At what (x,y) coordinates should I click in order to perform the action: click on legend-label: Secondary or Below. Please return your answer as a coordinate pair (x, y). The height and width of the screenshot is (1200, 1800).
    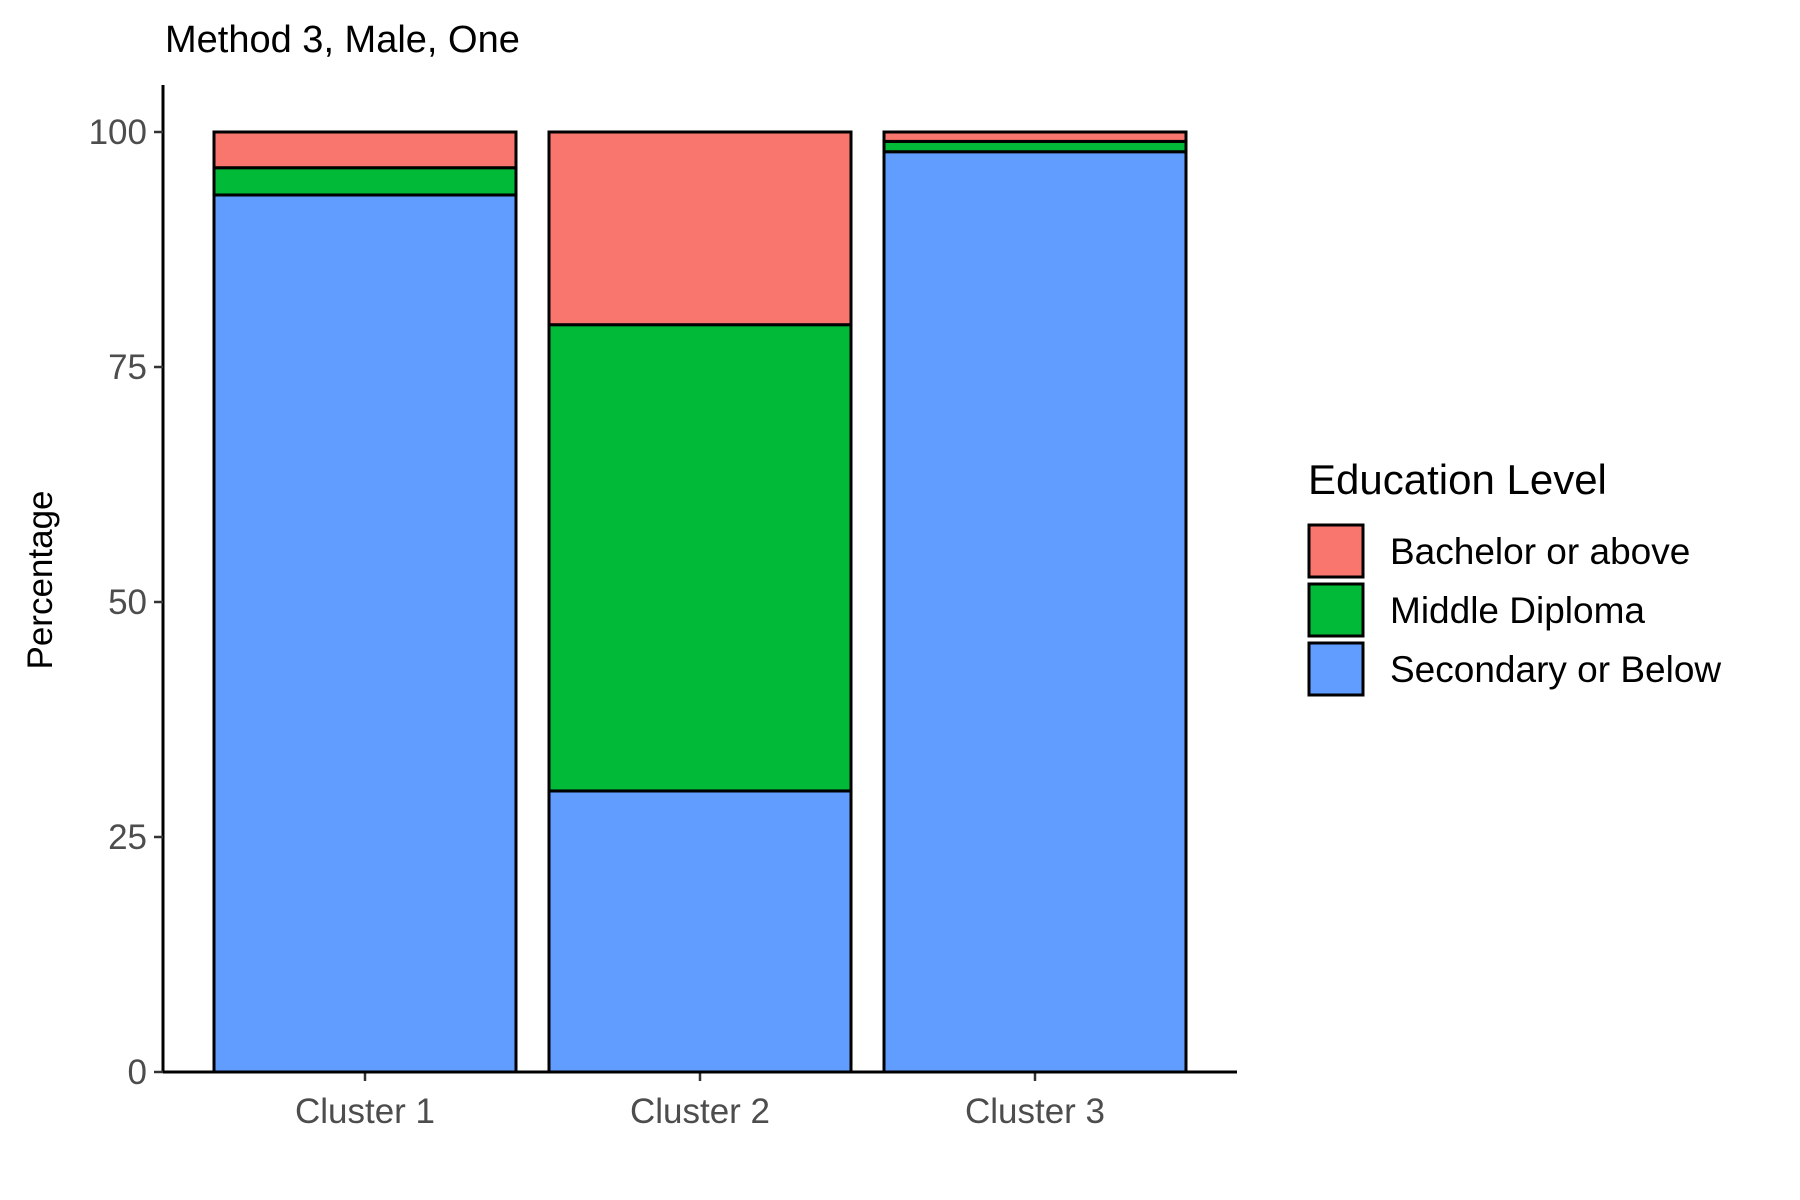
    Looking at the image, I should click on (1555, 669).